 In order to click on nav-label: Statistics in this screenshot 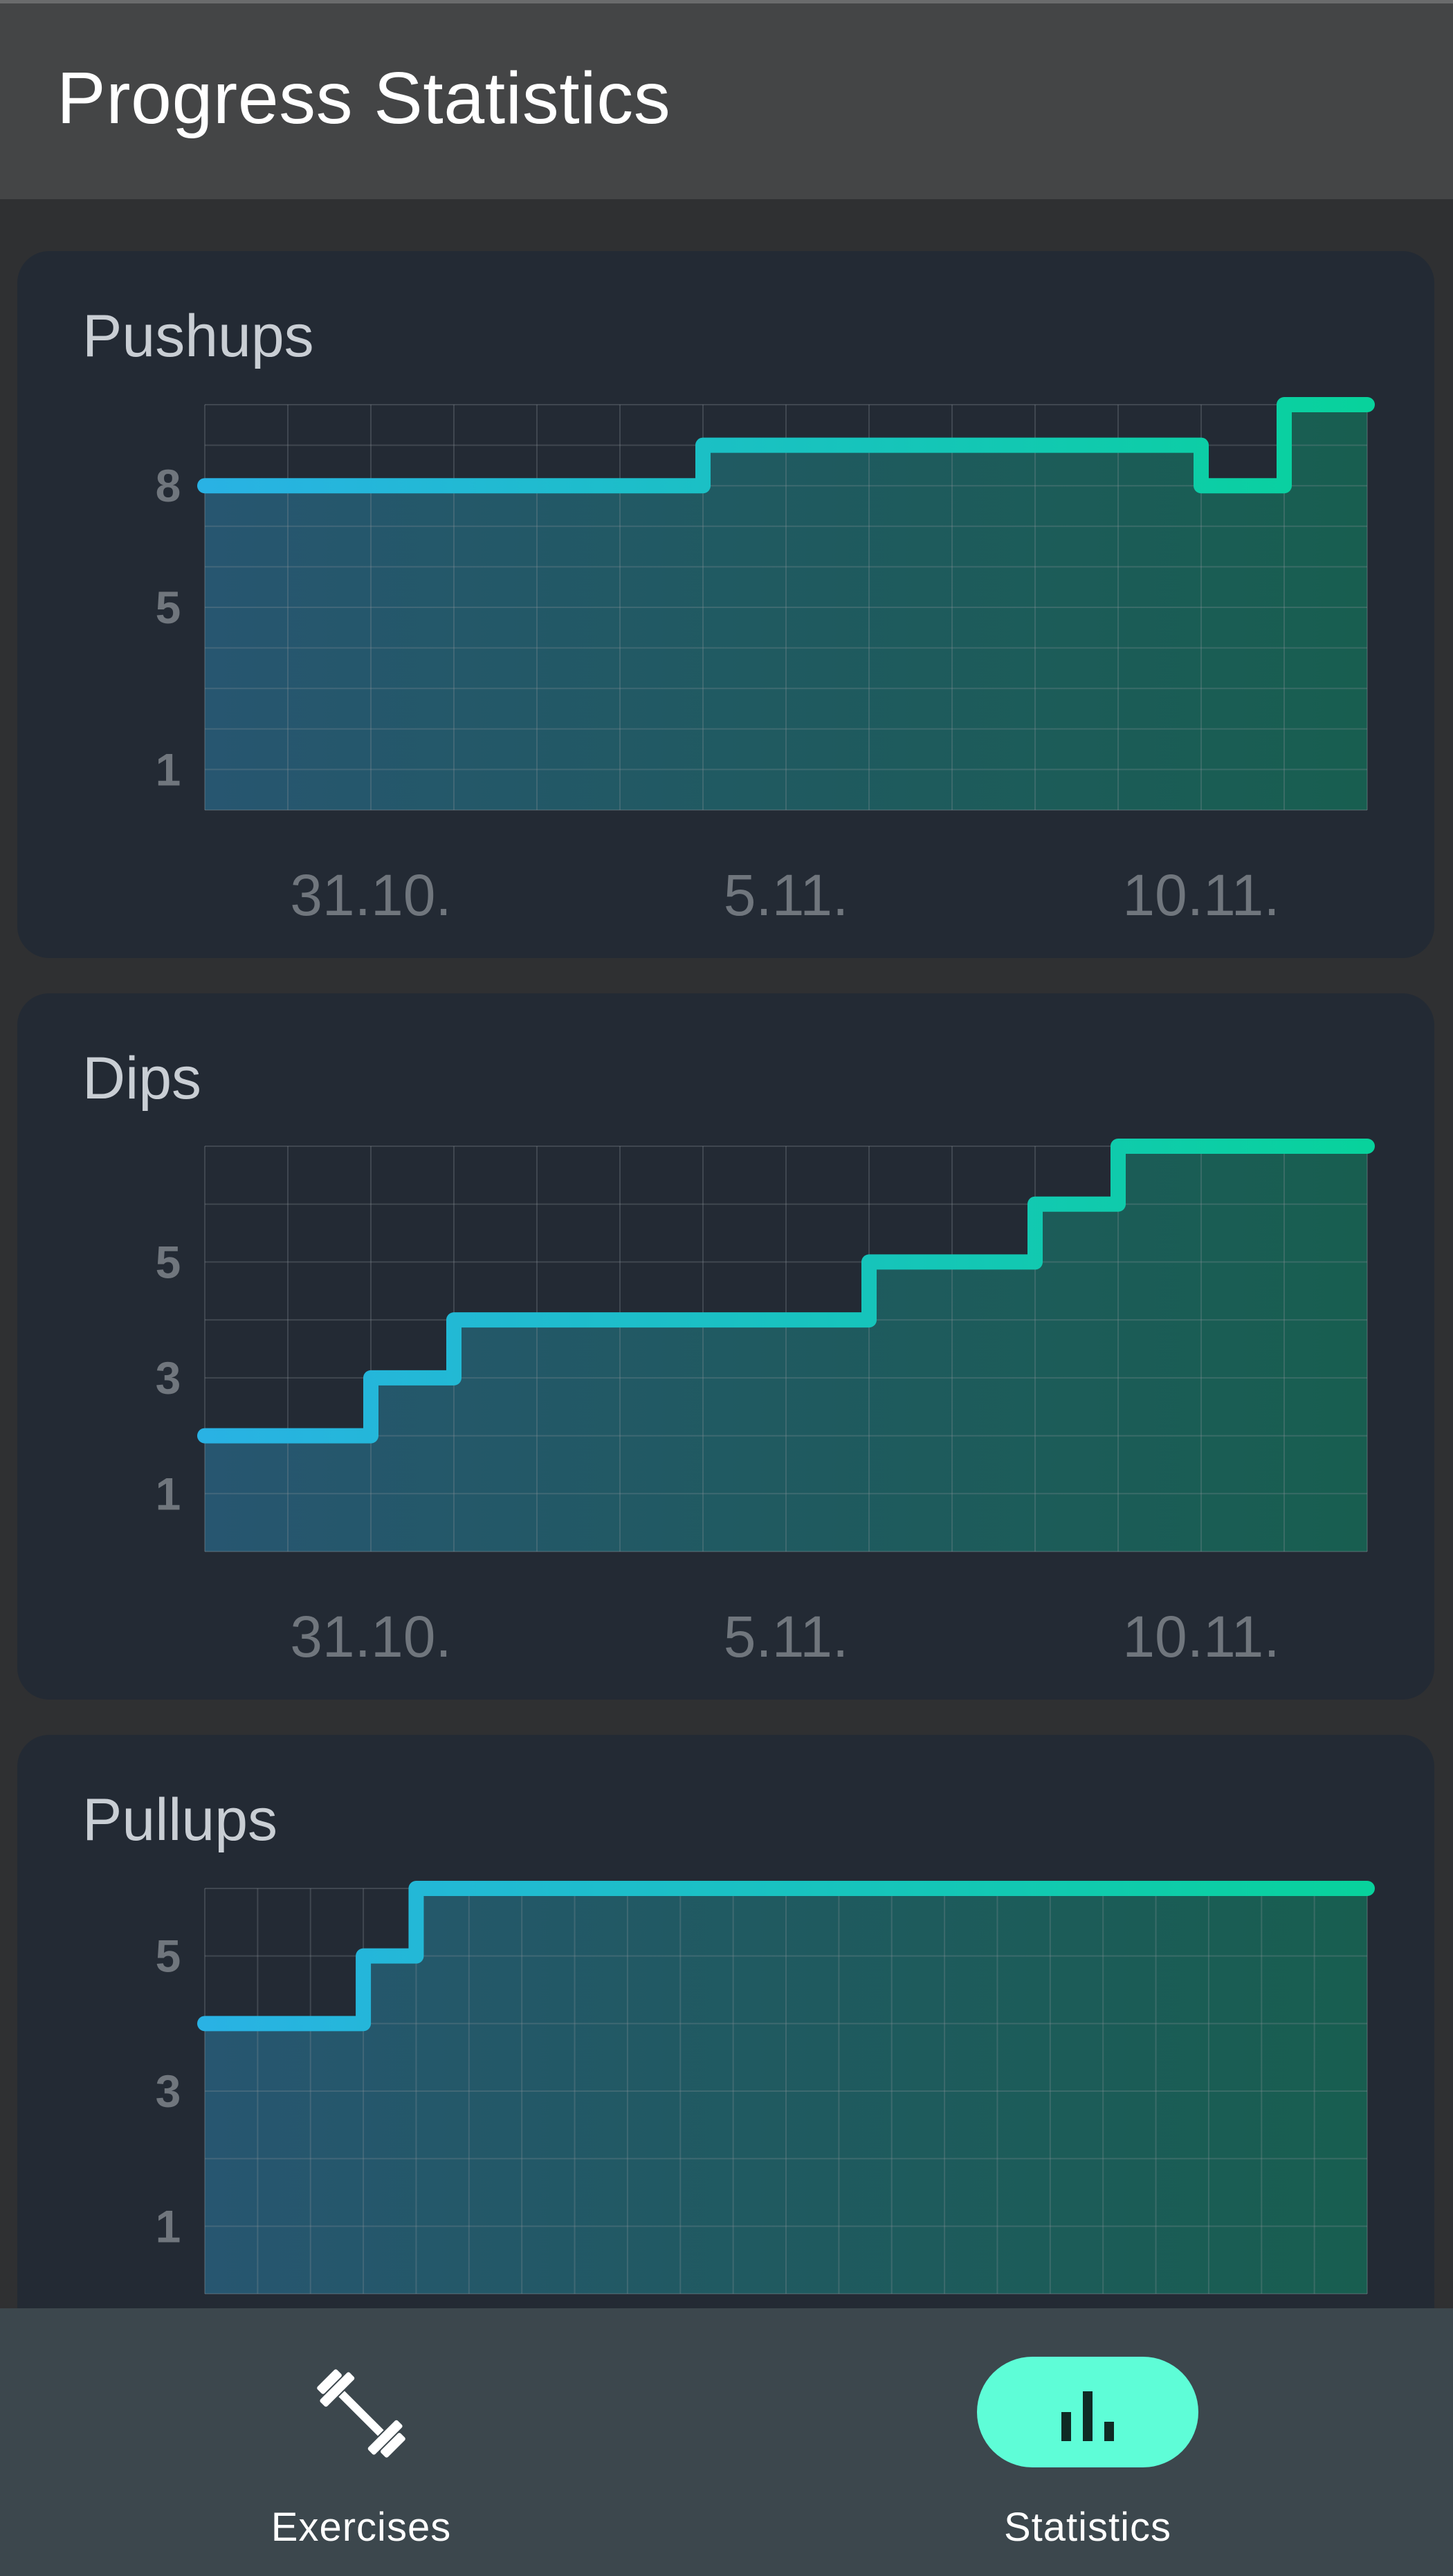, I will do `click(1087, 2527)`.